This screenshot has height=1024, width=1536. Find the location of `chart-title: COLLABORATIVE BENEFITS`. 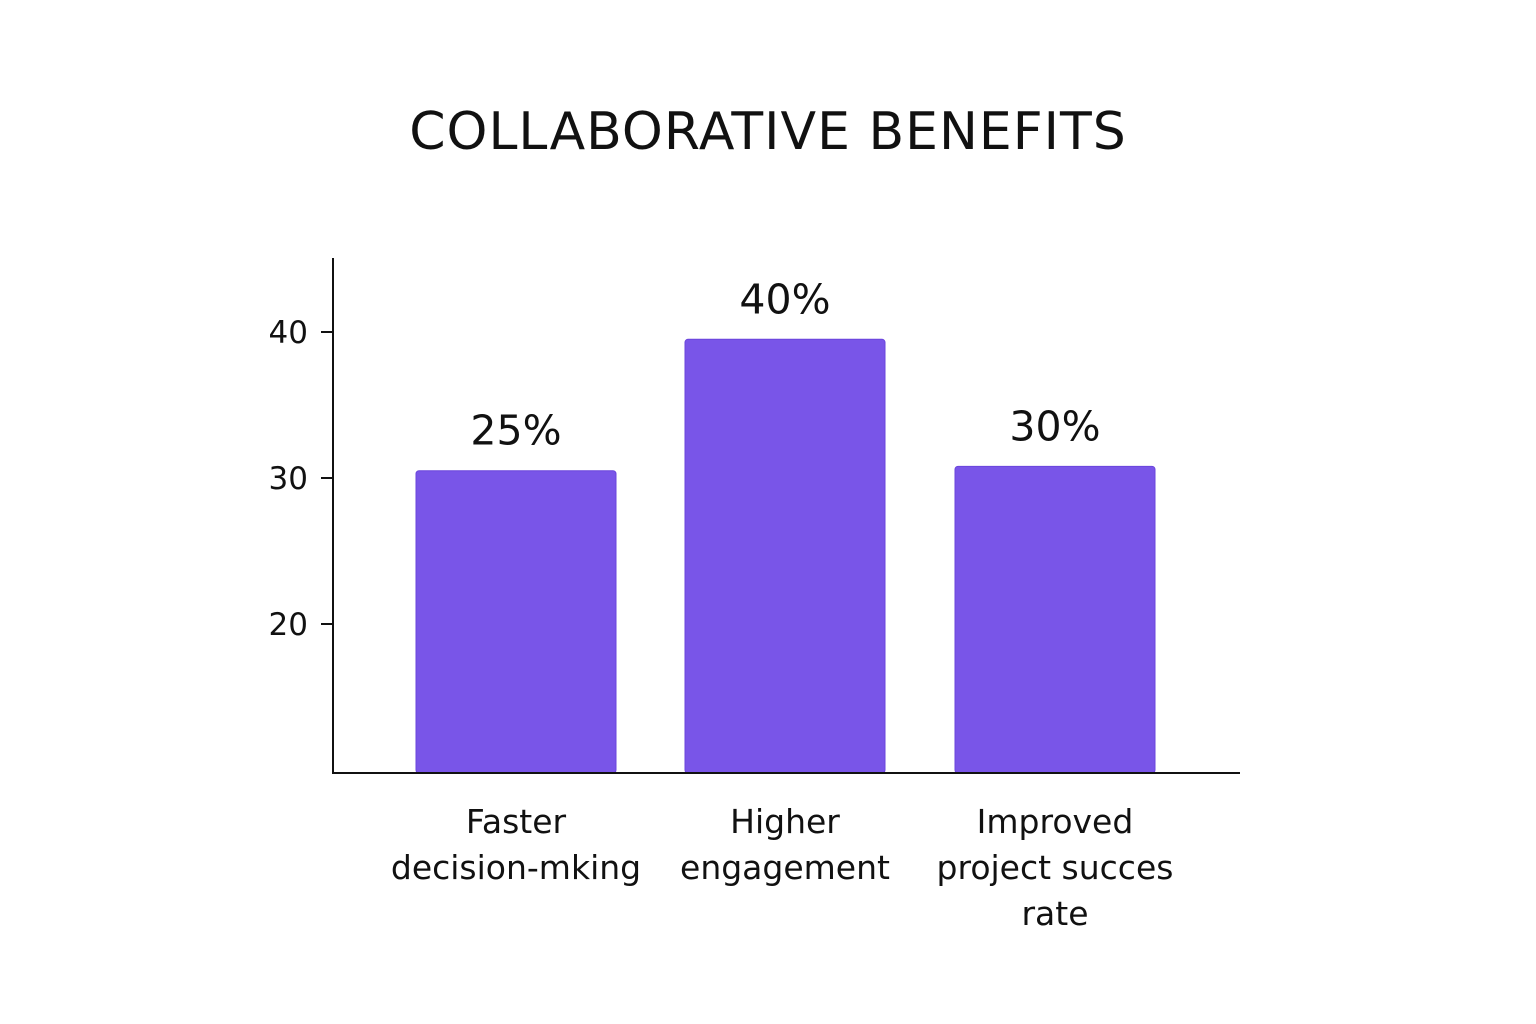

chart-title: COLLABORATIVE BENEFITS is located at coordinates (768, 132).